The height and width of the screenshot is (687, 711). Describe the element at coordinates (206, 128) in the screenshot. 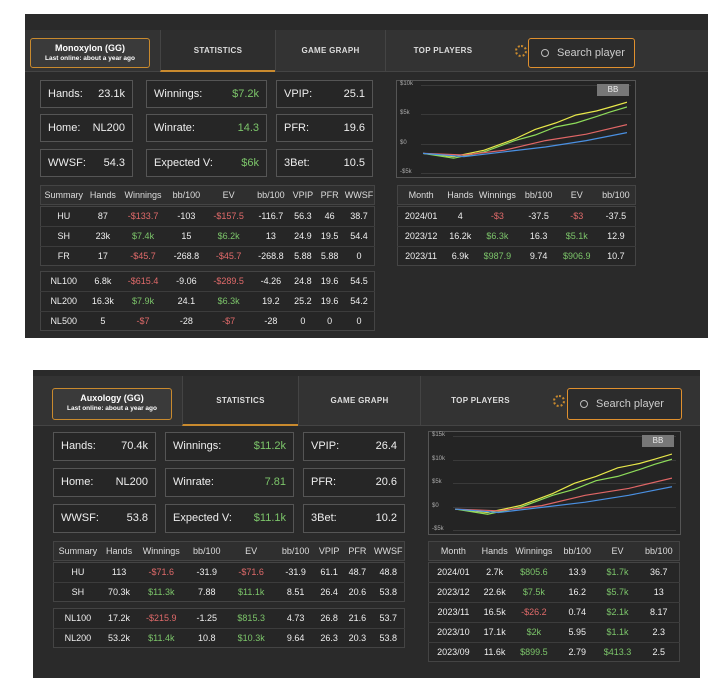

I see `stat-box: Winrate: 14.3` at that location.